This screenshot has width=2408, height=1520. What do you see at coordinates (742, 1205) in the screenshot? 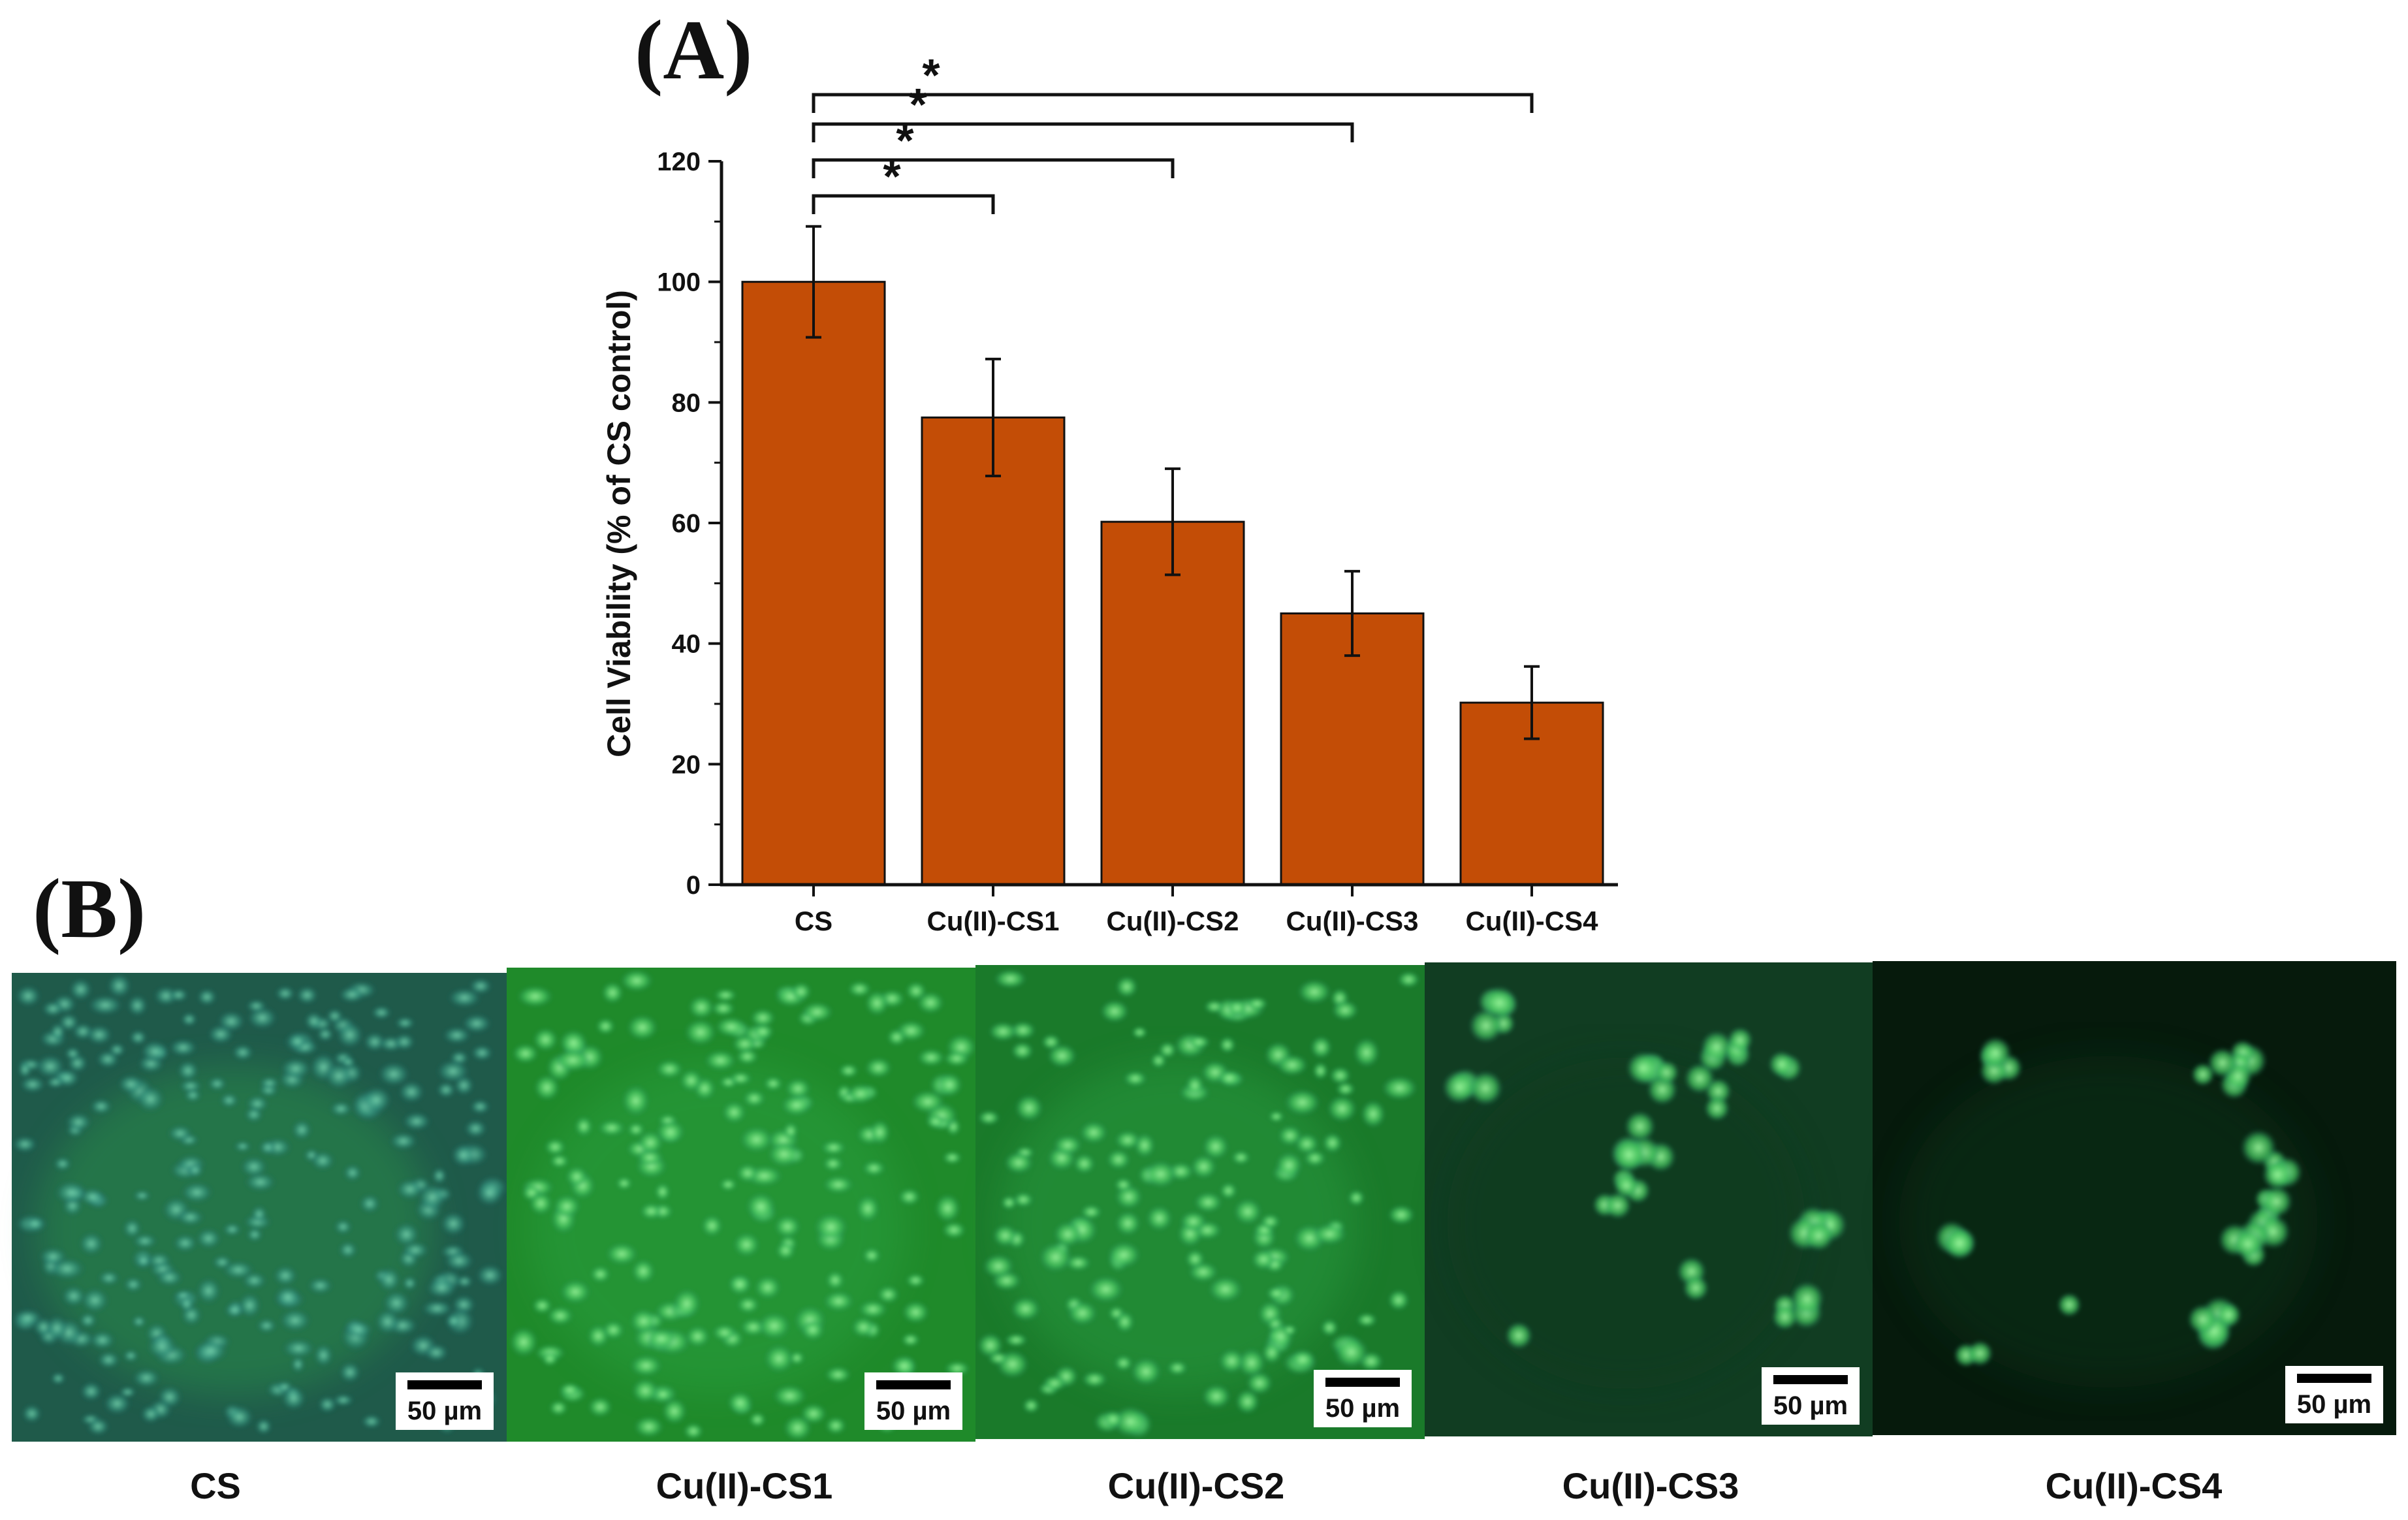
I see `micrograph-2: 50 µm` at bounding box center [742, 1205].